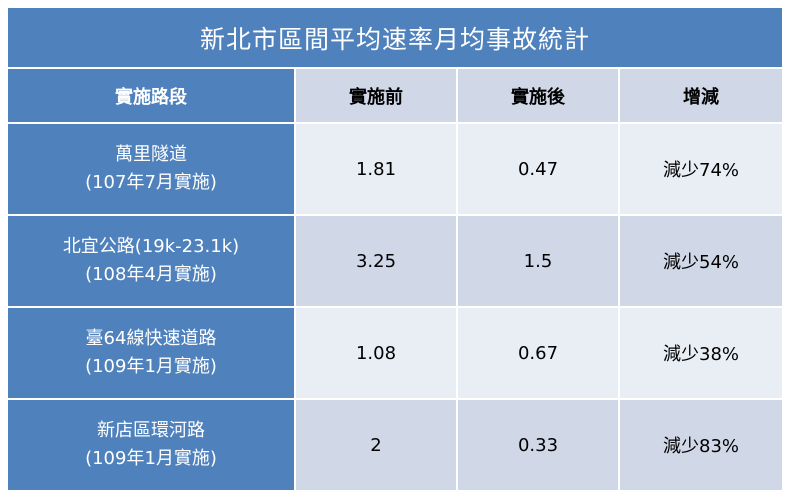 The height and width of the screenshot is (501, 792). What do you see at coordinates (701, 96) in the screenshot?
I see `header-change: 增減` at bounding box center [701, 96].